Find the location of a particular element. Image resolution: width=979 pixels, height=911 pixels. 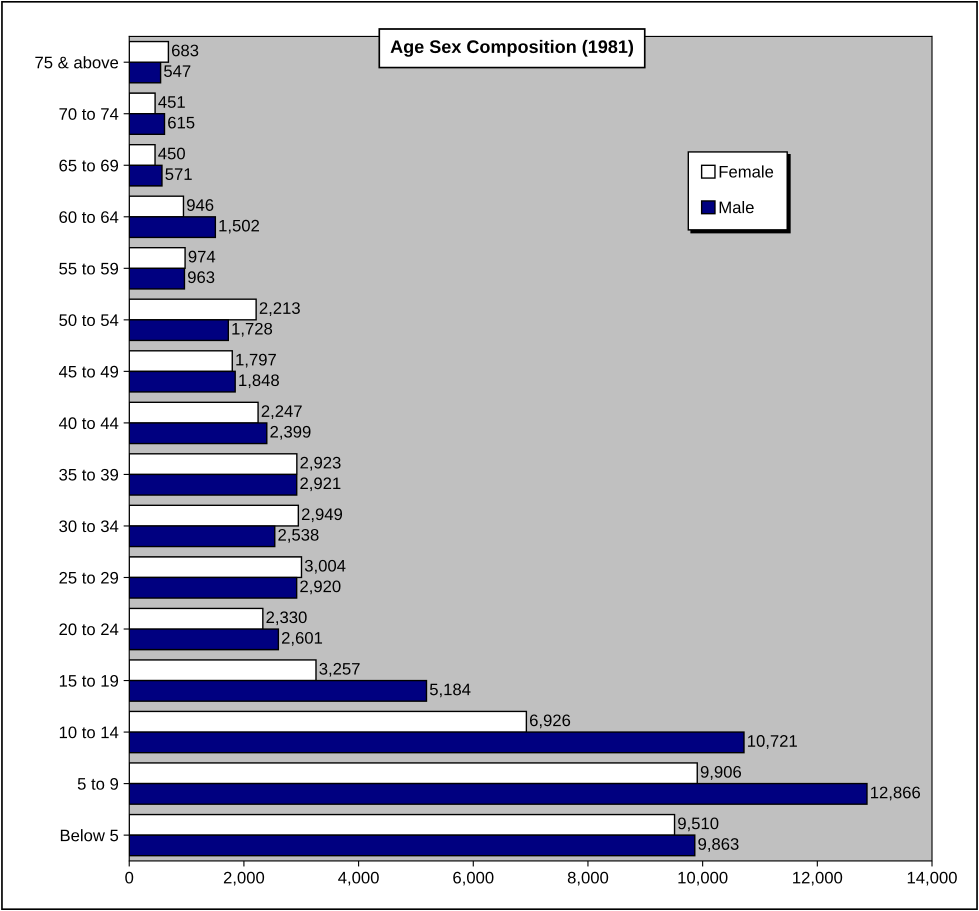

data-label: 615 is located at coordinates (181, 122).